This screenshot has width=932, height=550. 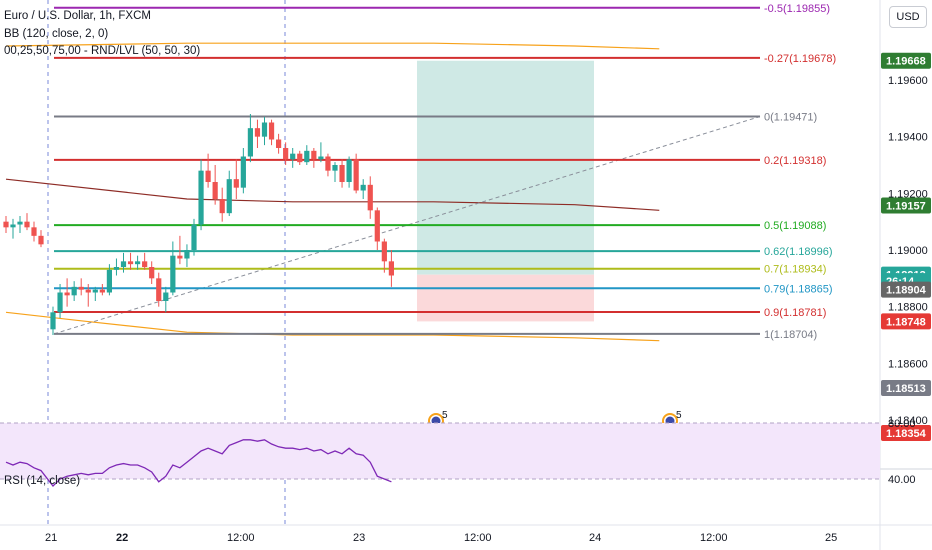 What do you see at coordinates (906, 62) in the screenshot?
I see `price-badge-label: 1.19668` at bounding box center [906, 62].